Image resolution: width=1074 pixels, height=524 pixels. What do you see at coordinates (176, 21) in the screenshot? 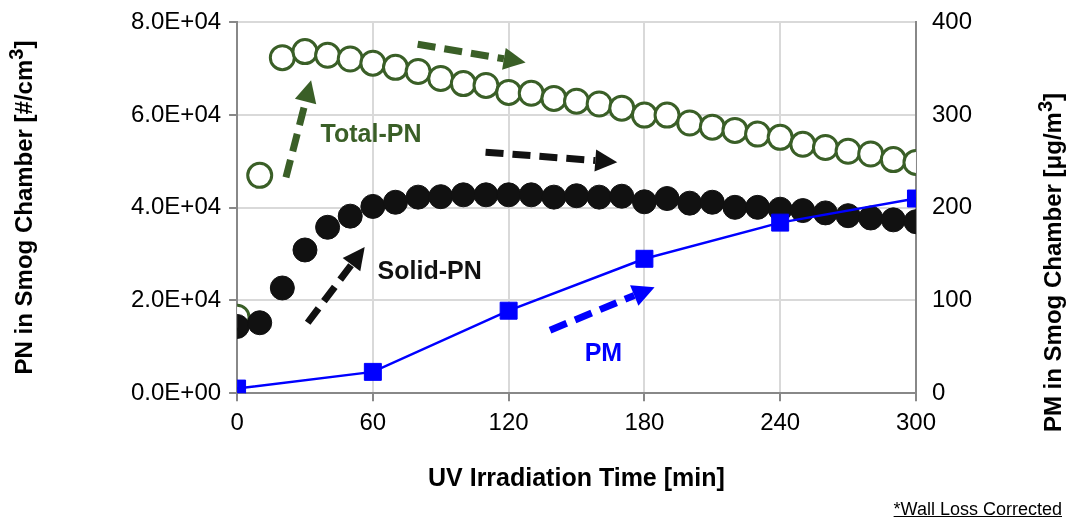
I see `y-tick-label: 8.0E+04` at bounding box center [176, 21].